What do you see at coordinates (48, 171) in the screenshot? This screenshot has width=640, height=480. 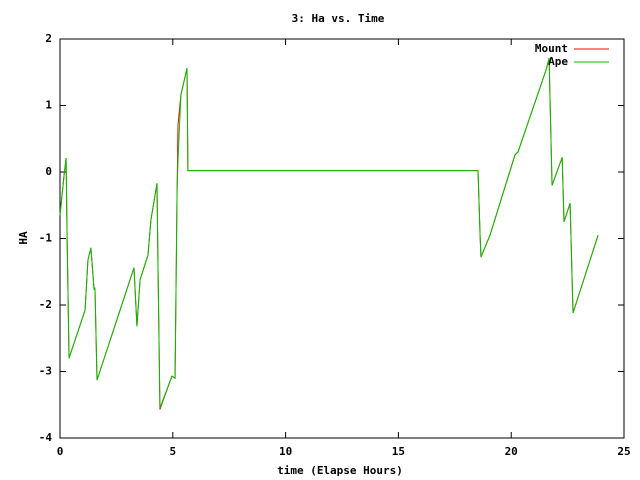 I see `y-tick-label: 0` at bounding box center [48, 171].